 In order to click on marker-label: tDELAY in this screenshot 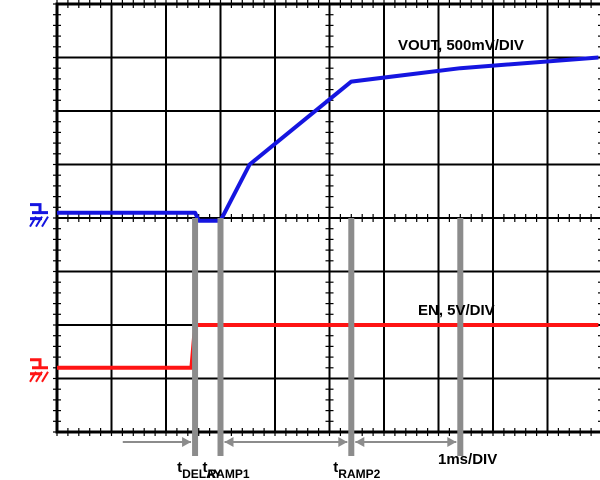, I will do `click(199, 469)`.